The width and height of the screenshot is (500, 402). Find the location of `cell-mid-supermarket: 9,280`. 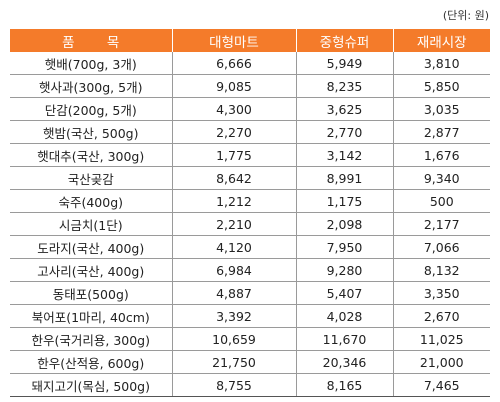

cell-mid-supermarket: 9,280 is located at coordinates (344, 270).